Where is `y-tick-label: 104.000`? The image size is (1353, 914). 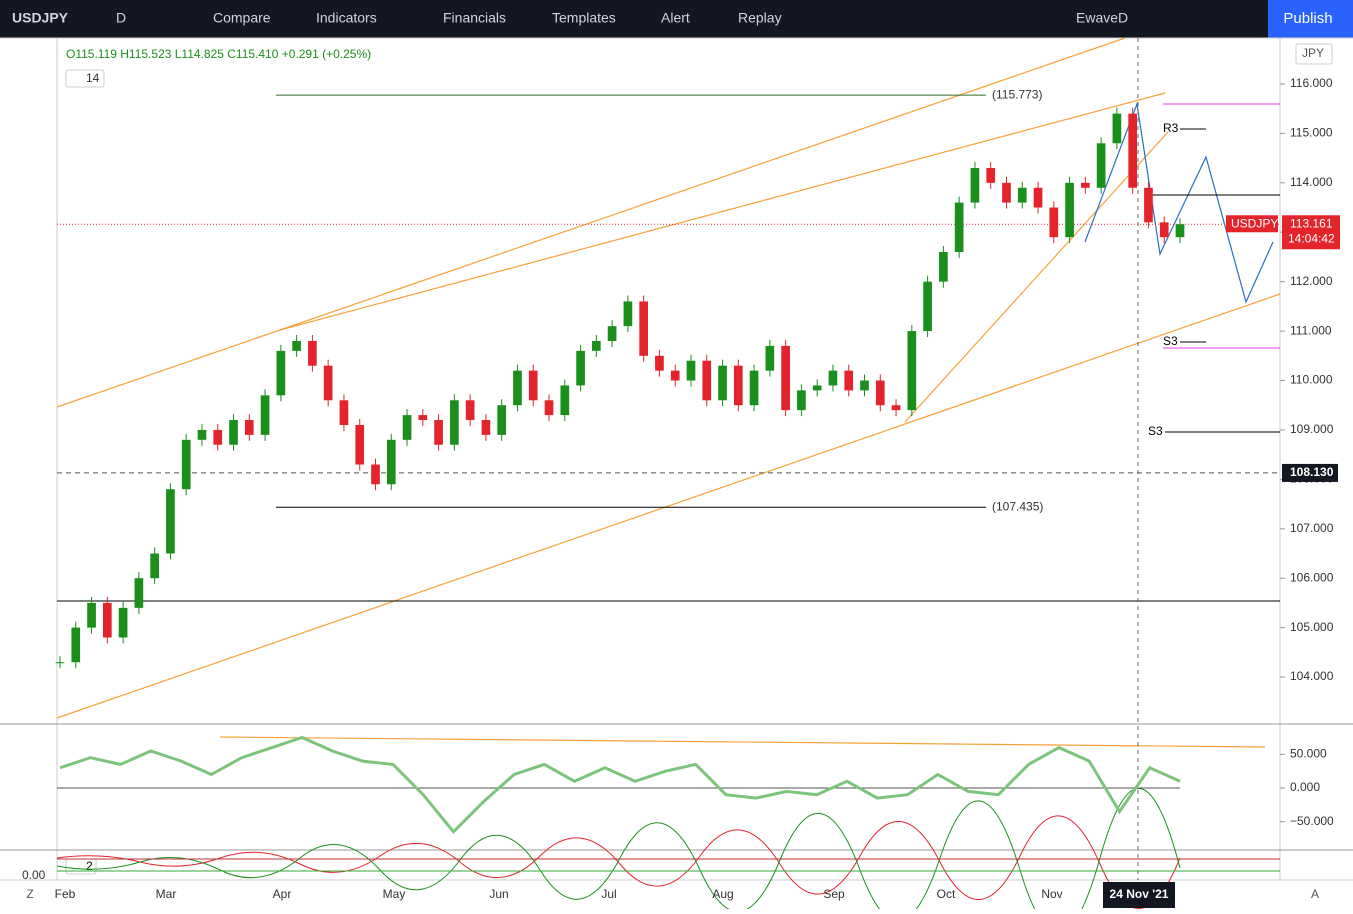
y-tick-label: 104.000 is located at coordinates (1312, 676).